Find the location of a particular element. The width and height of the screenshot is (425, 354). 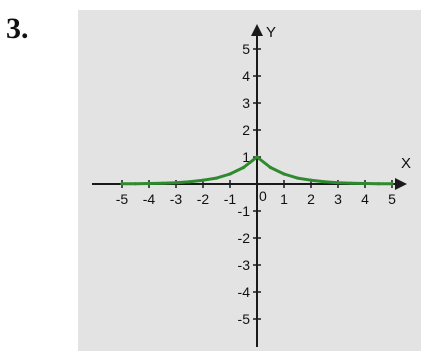

x-tick-label: -5 is located at coordinates (122, 199).